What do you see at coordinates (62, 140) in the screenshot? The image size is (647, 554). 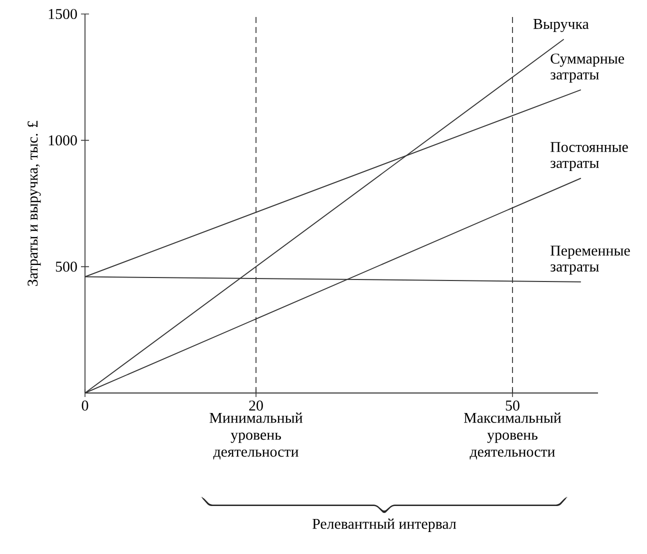 I see `y-tick-label: 1000` at bounding box center [62, 140].